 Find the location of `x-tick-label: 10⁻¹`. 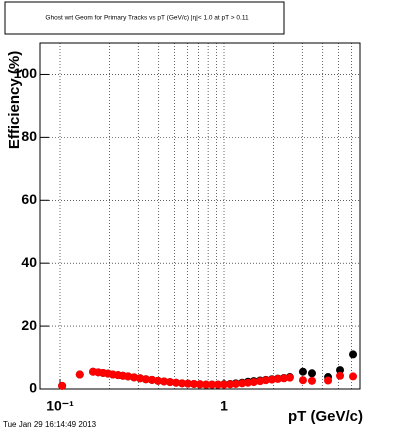

x-tick-label: 10⁻¹ is located at coordinates (60, 406).